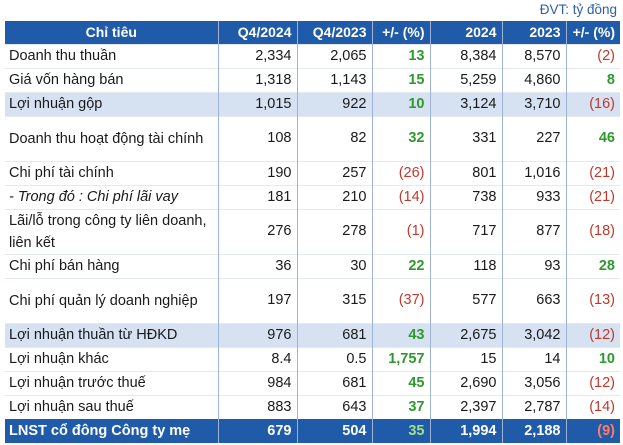 The width and height of the screenshot is (623, 445). Describe the element at coordinates (466, 430) in the screenshot. I see `year-2024-value: 1,994` at that location.